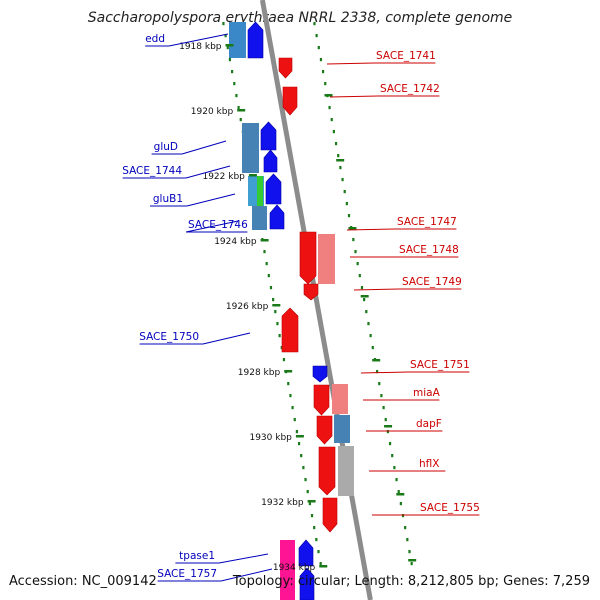 The width and height of the screenshot is (600, 600). What do you see at coordinates (306, 553) in the screenshot?
I see `gene-tpase1` at bounding box center [306, 553].